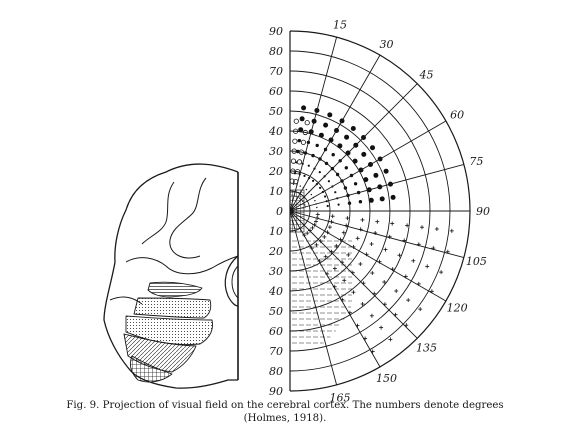 The width and height of the screenshot is (561, 440). Describe the element at coordinates (297, 211) in the screenshot. I see `macula-grid-block` at that location.